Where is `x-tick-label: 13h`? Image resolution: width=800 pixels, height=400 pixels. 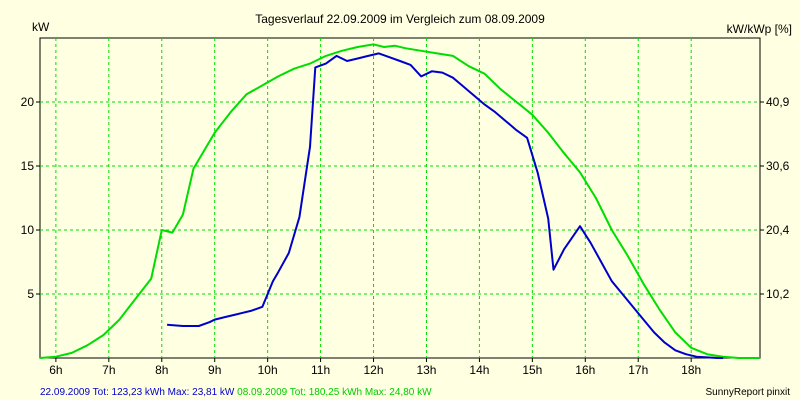
x-tick-label: 13h is located at coordinates (426, 370).